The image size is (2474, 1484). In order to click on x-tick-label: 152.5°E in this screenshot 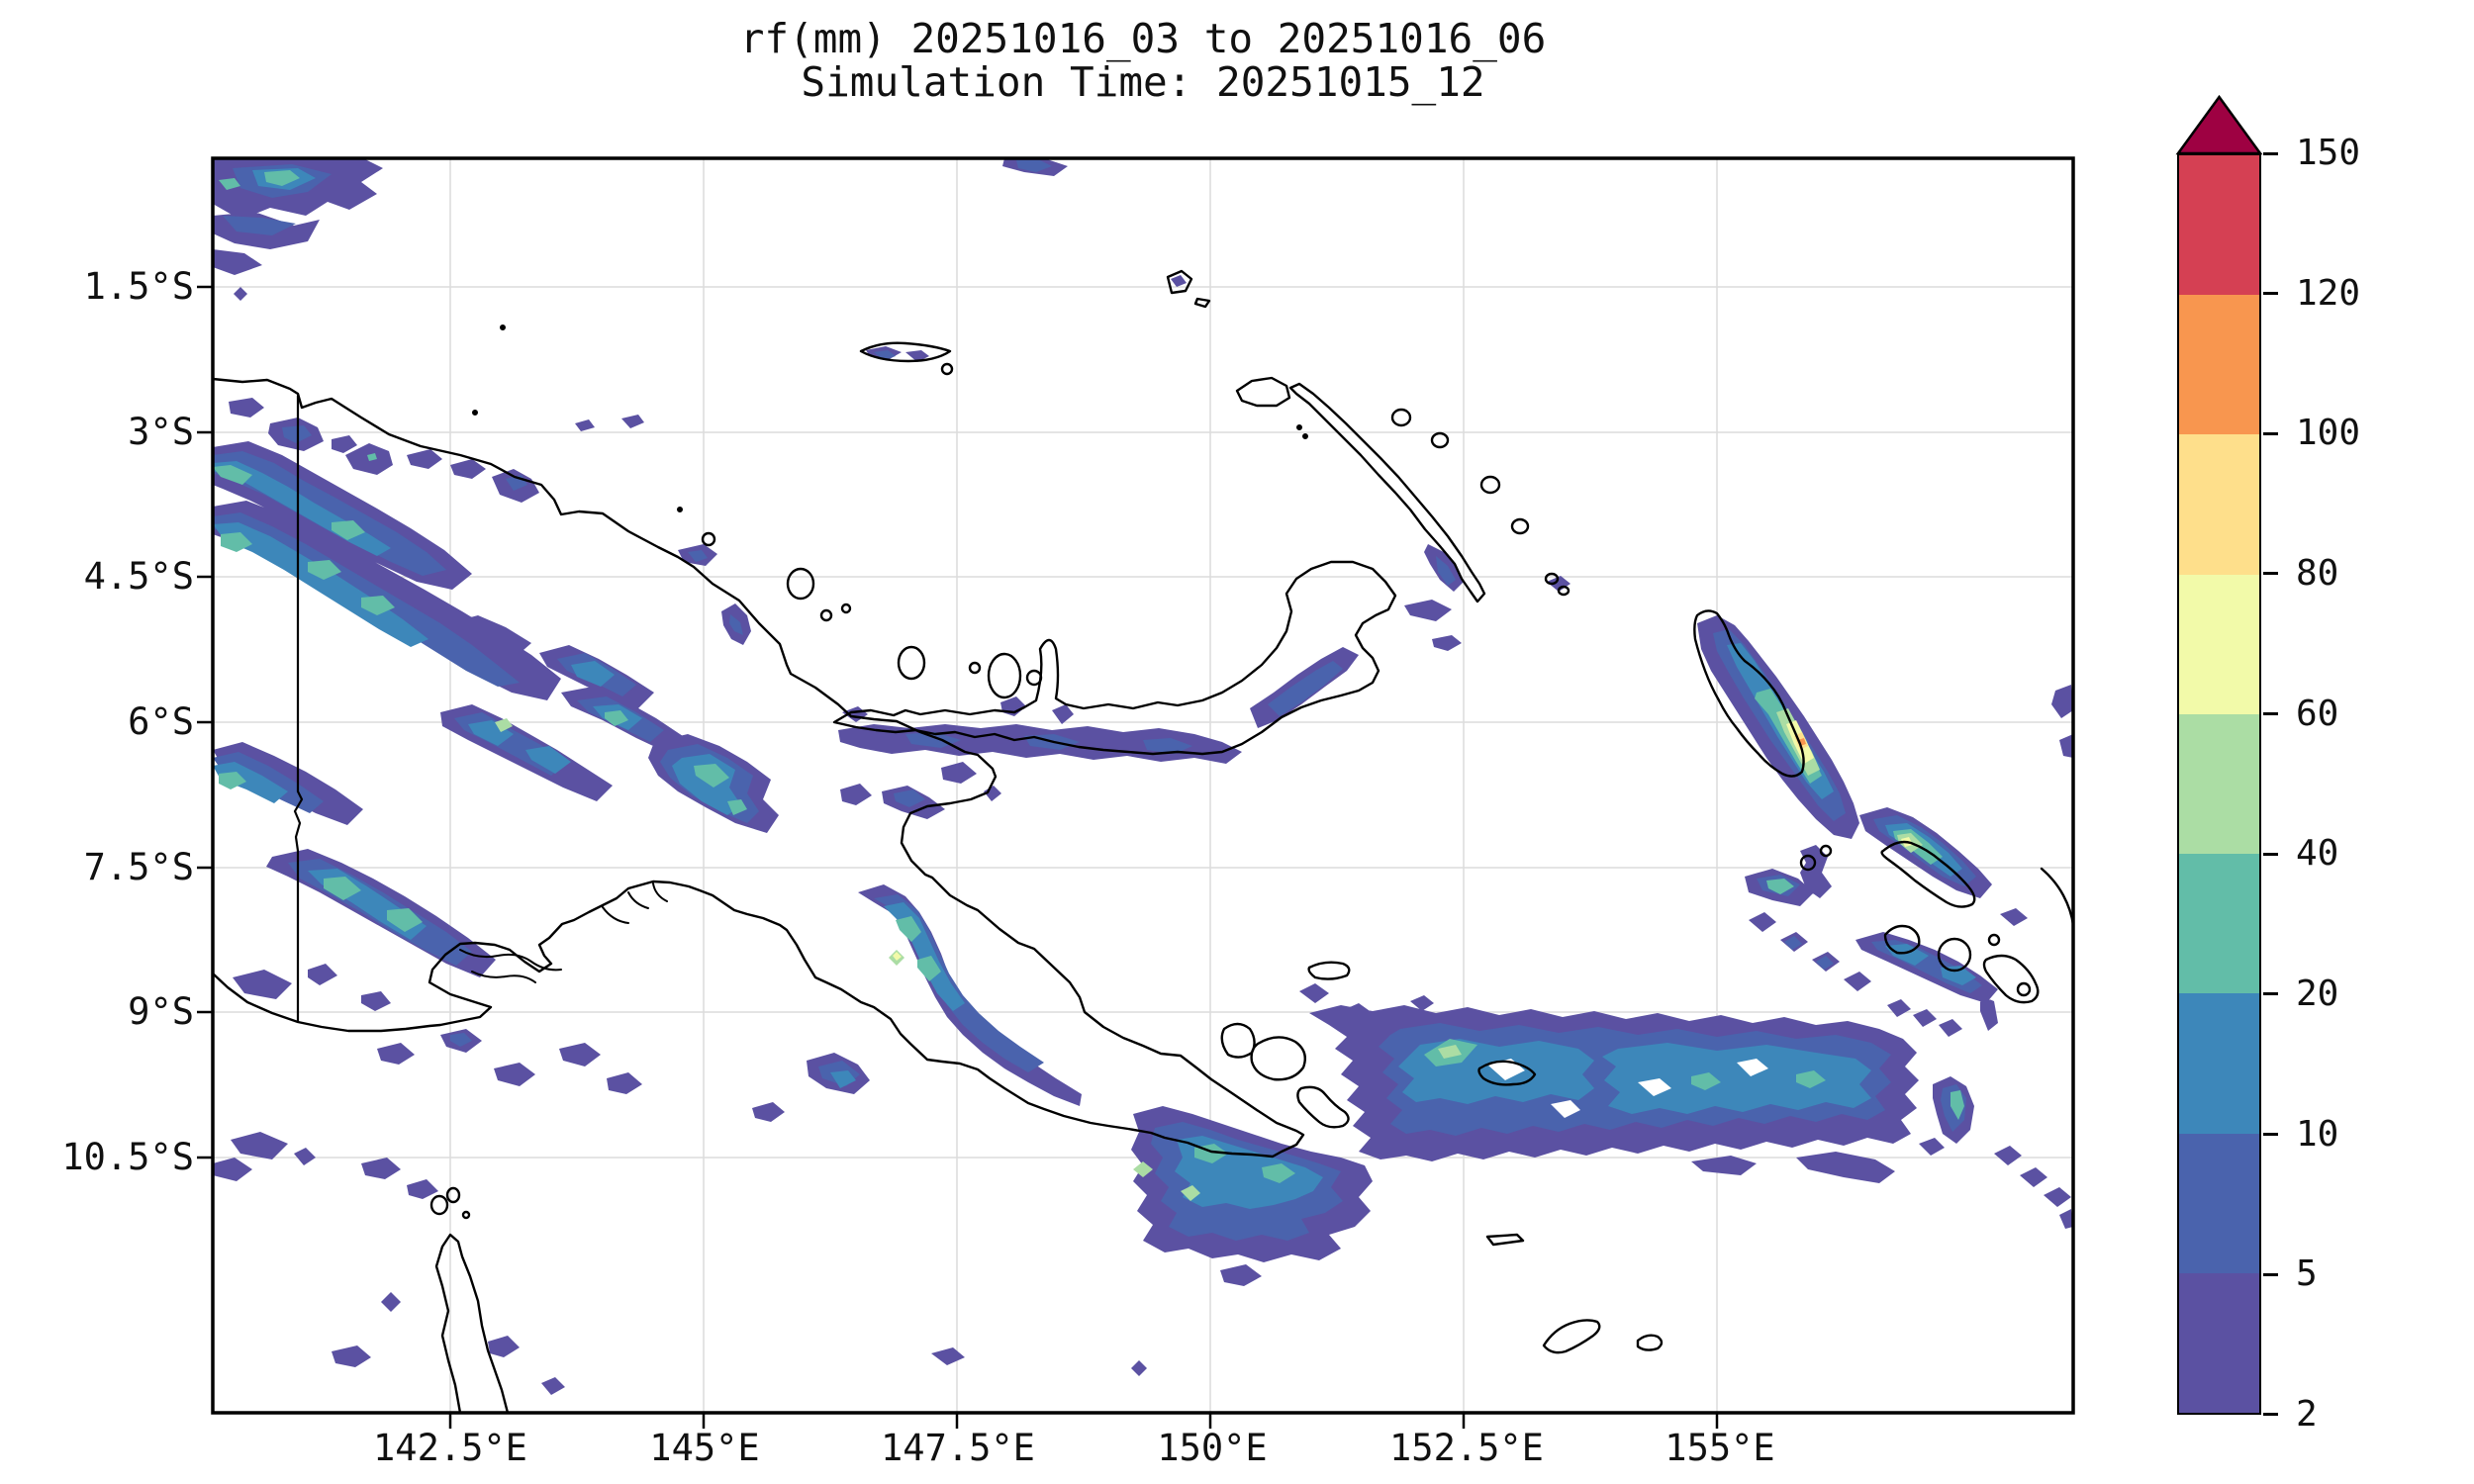, I will do `click(1467, 1448)`.